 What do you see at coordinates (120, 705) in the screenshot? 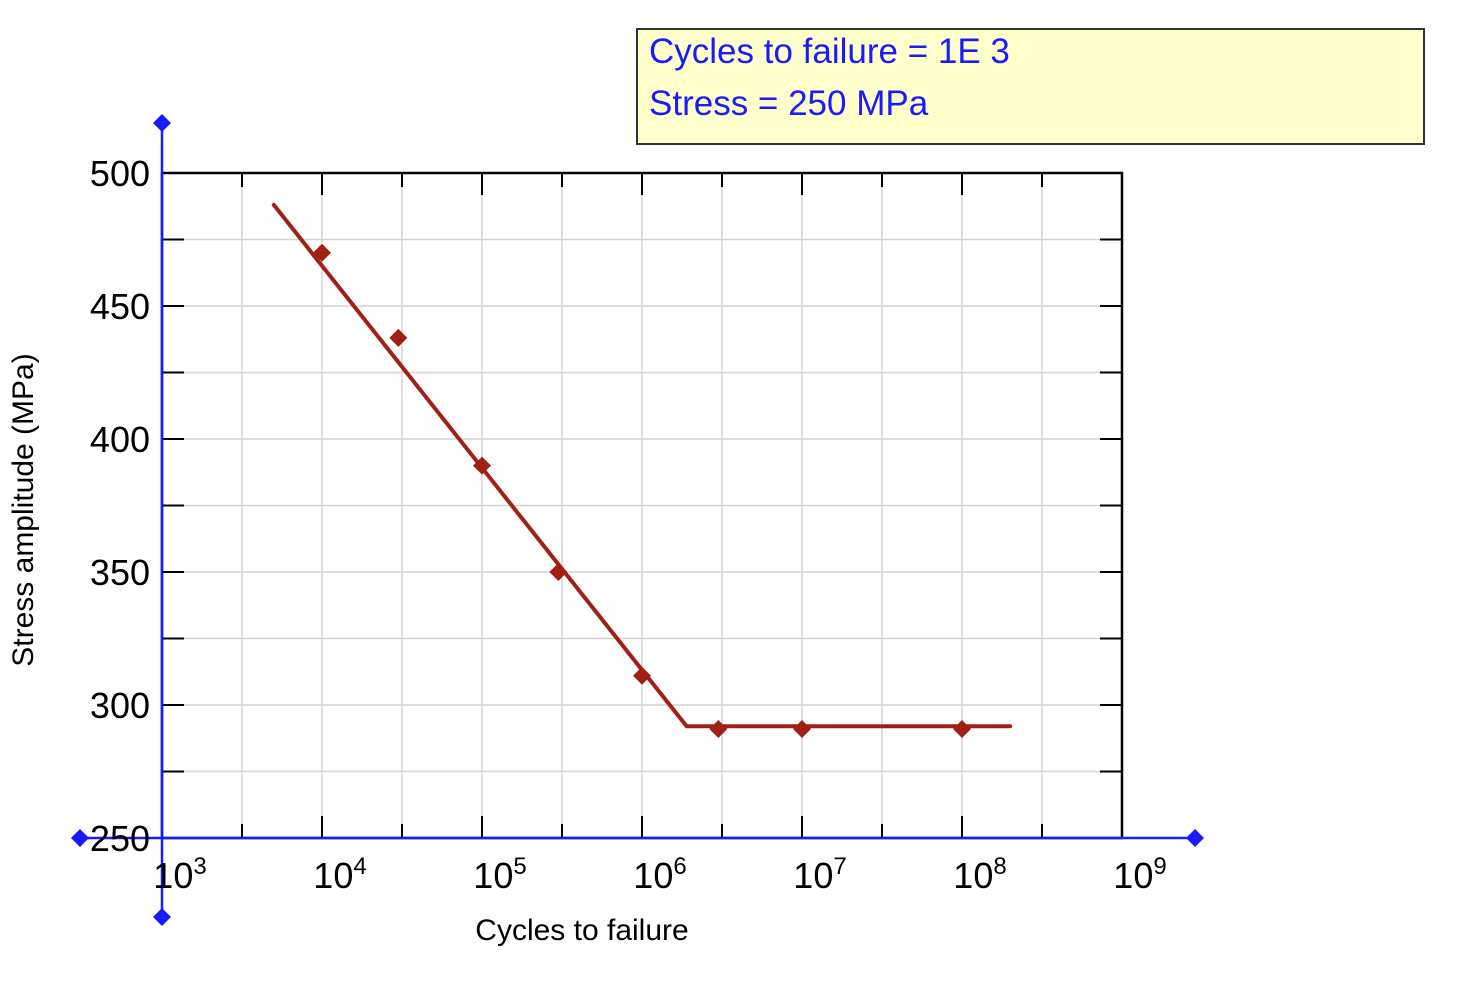
I see `y-tick-label: 300` at bounding box center [120, 705].